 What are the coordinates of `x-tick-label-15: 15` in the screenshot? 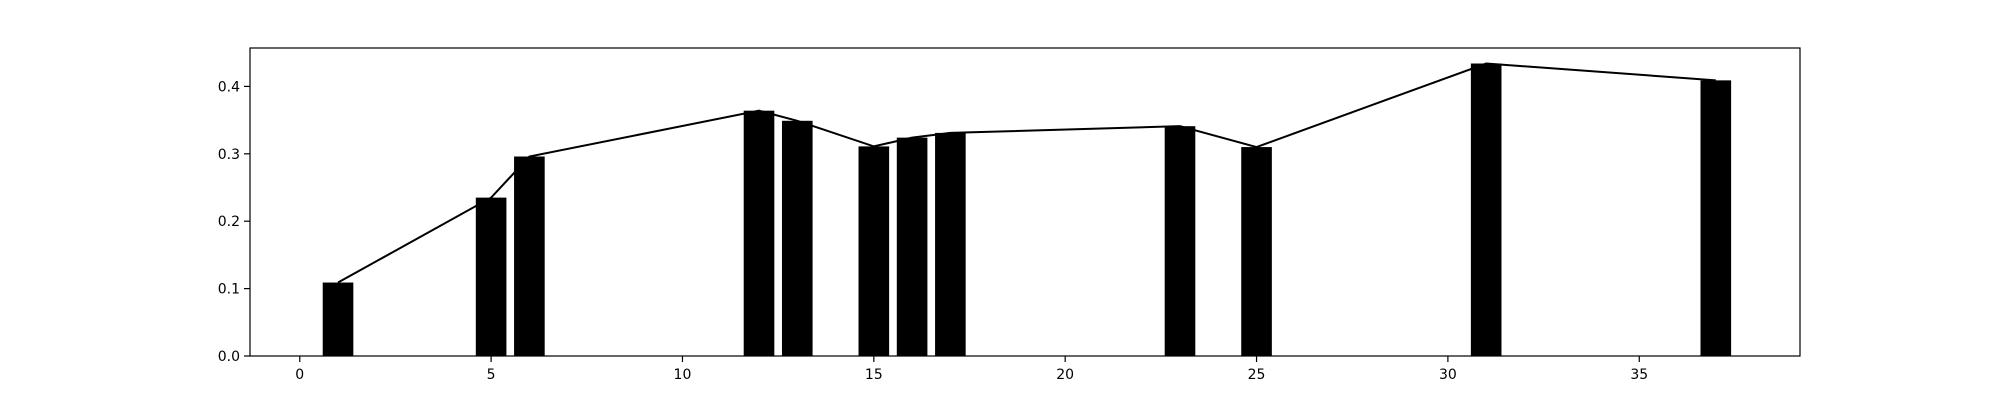 It's located at (874, 375).